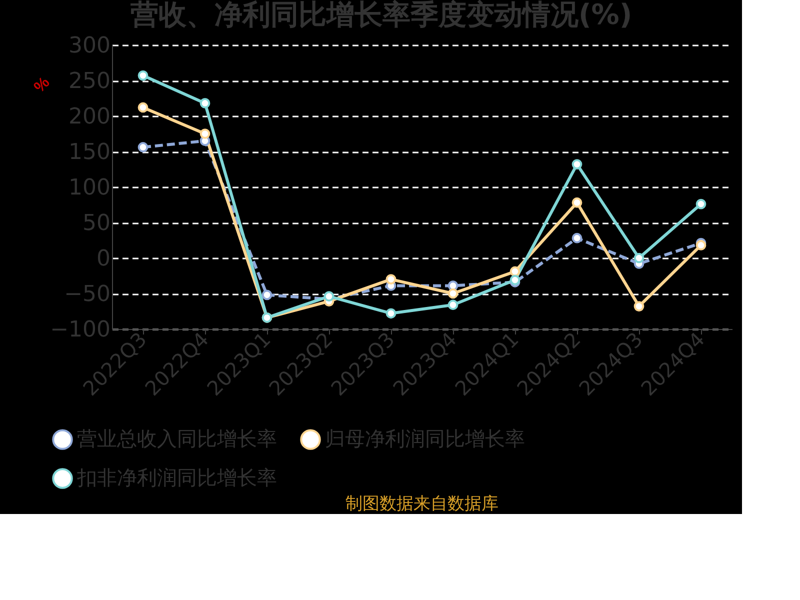 The width and height of the screenshot is (800, 600). I want to click on text: 制图数据来自数据库, so click(422, 504).